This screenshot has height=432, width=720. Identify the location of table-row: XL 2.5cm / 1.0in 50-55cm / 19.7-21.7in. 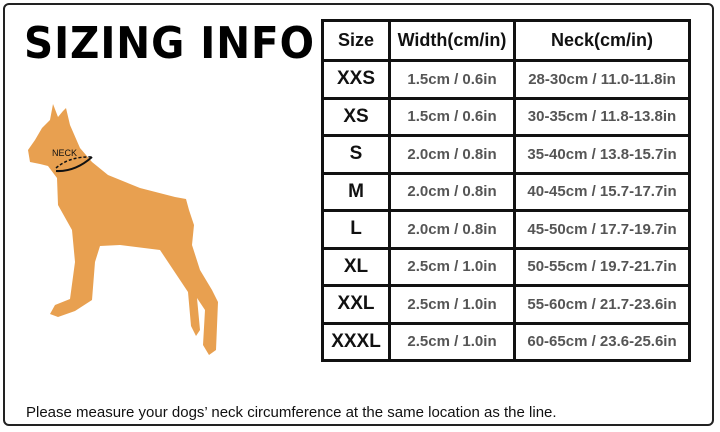
(506, 266).